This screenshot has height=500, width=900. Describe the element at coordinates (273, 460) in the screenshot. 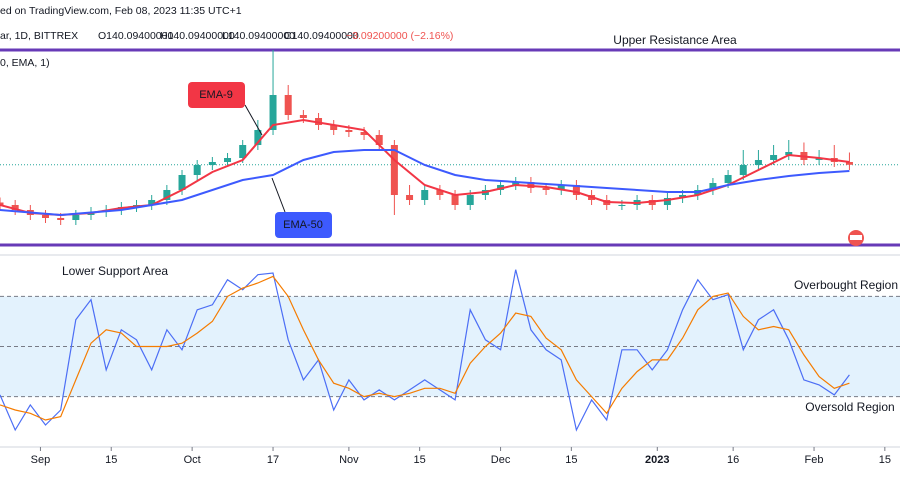

I see `x-tick-label: 17` at that location.